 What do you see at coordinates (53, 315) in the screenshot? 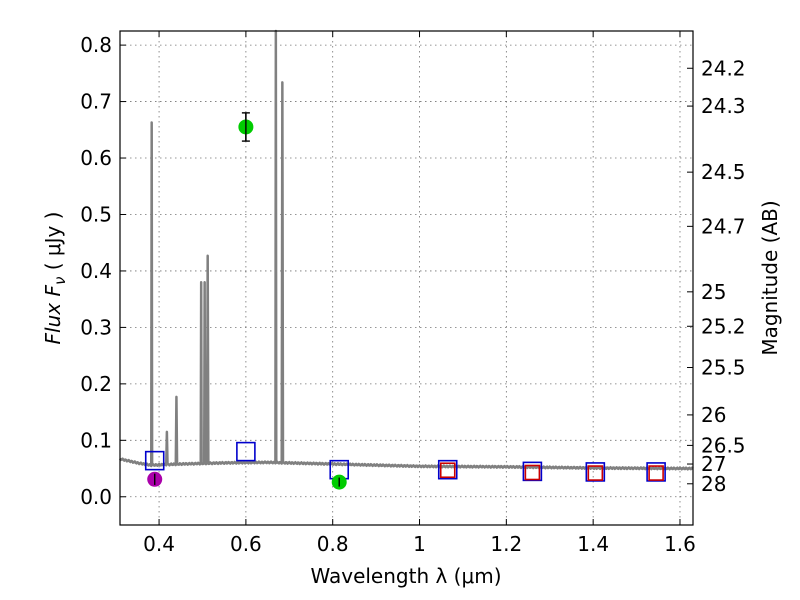
I see `y-axis-label-main: Flux F` at bounding box center [53, 315].